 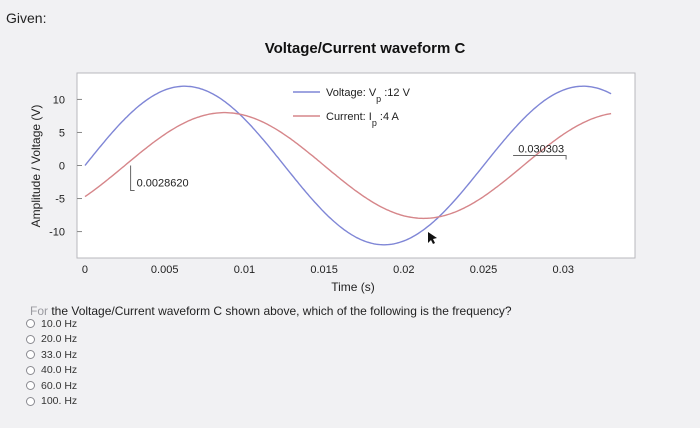 I want to click on chart-title: Voltage/Current waveform C, so click(x=365, y=48).